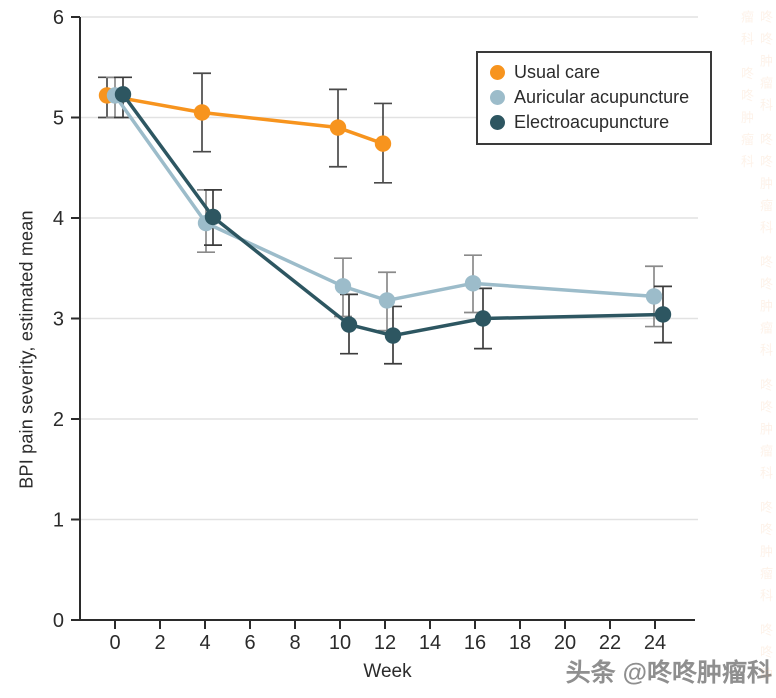 The width and height of the screenshot is (776, 698). What do you see at coordinates (204, 643) in the screenshot?
I see `x-tick-label: 4` at bounding box center [204, 643].